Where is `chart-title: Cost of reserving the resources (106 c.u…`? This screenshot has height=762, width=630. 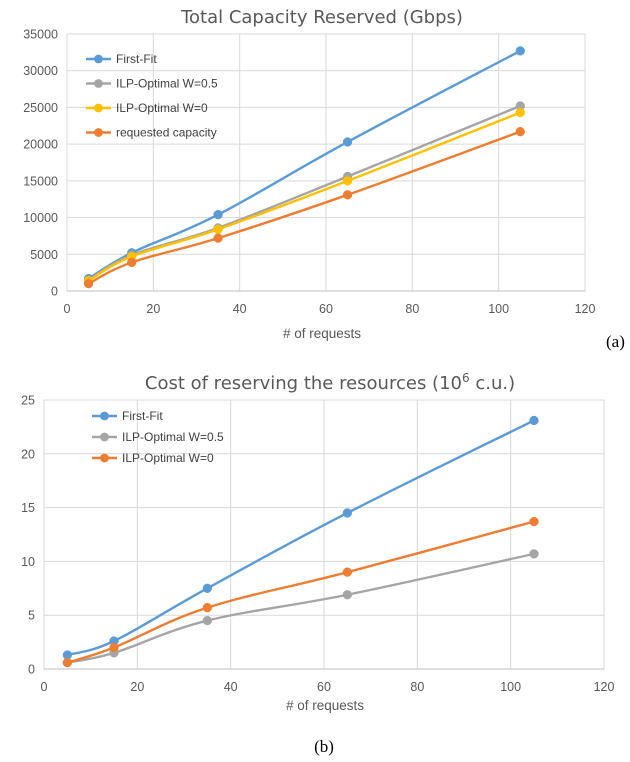 chart-title: Cost of reserving the resources (106 c.u… is located at coordinates (330, 382).